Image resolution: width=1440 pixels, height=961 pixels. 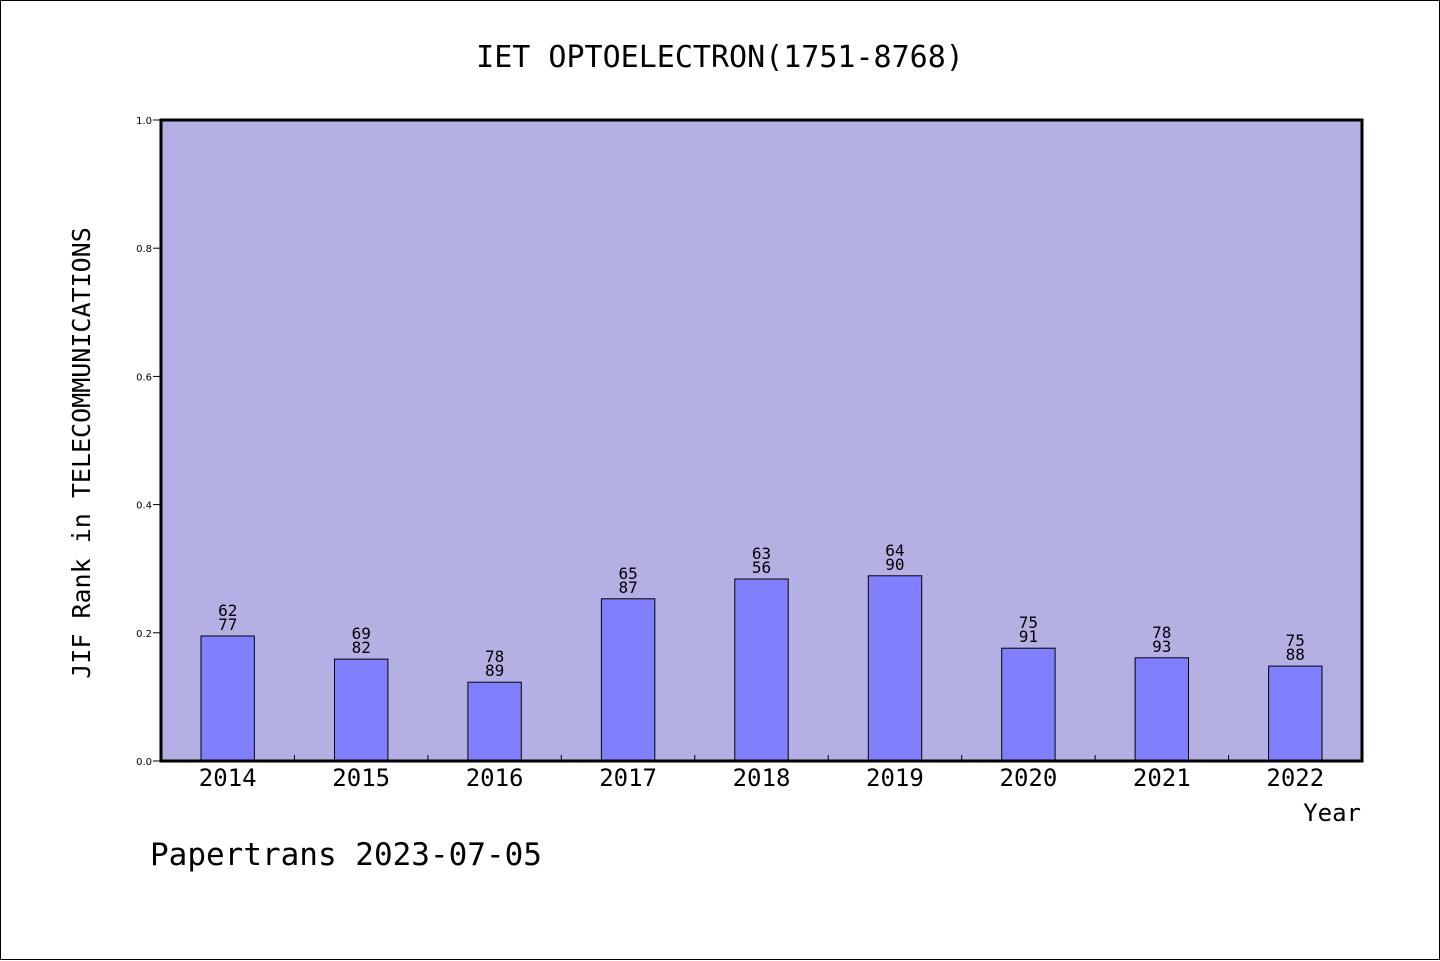 I want to click on bar-label-top-2014: 62, so click(x=227, y=610).